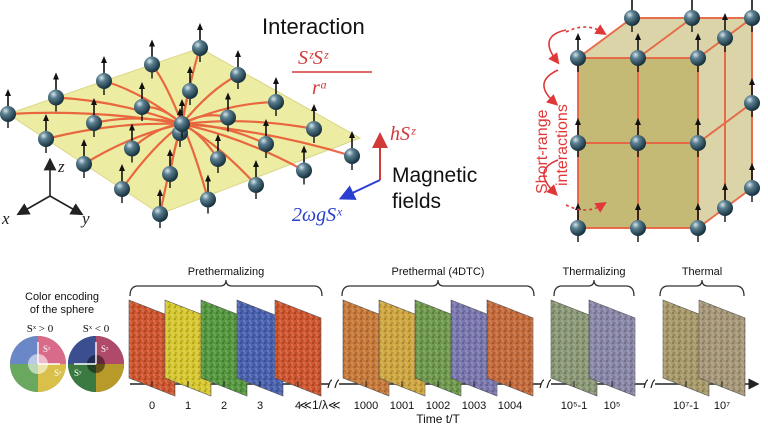 The image size is (768, 432). What do you see at coordinates (702, 272) in the screenshot?
I see `phase-label: Thermal` at bounding box center [702, 272].